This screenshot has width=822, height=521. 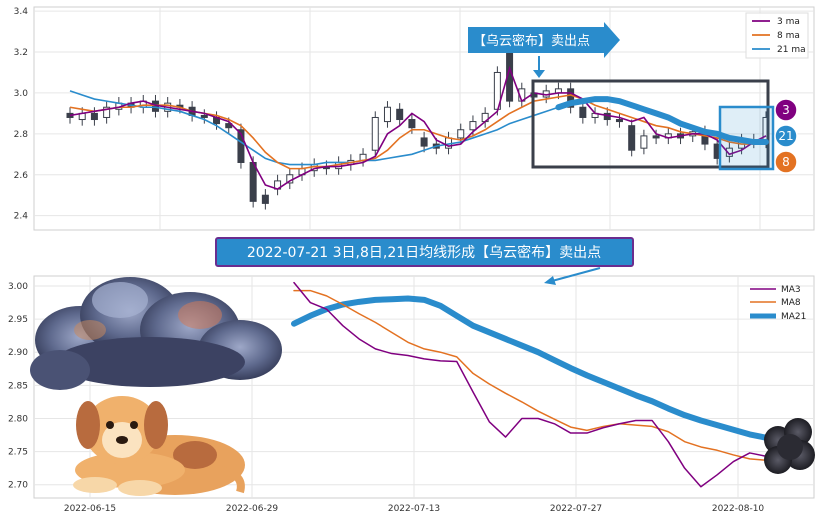 What do you see at coordinates (18, 320) in the screenshot?
I see `bottom-ytick-label: 2.95` at bounding box center [18, 320].